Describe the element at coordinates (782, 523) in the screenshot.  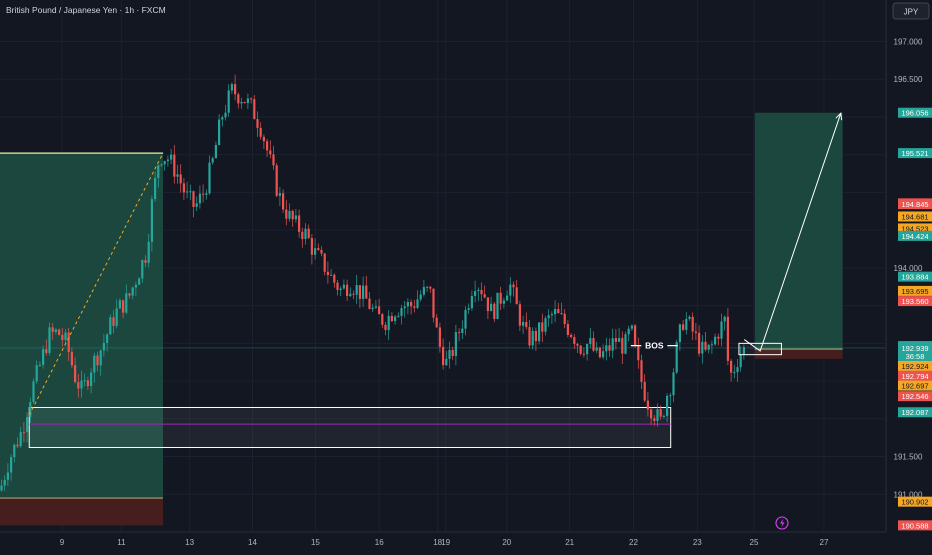
I see `lightning-icon` at that location.